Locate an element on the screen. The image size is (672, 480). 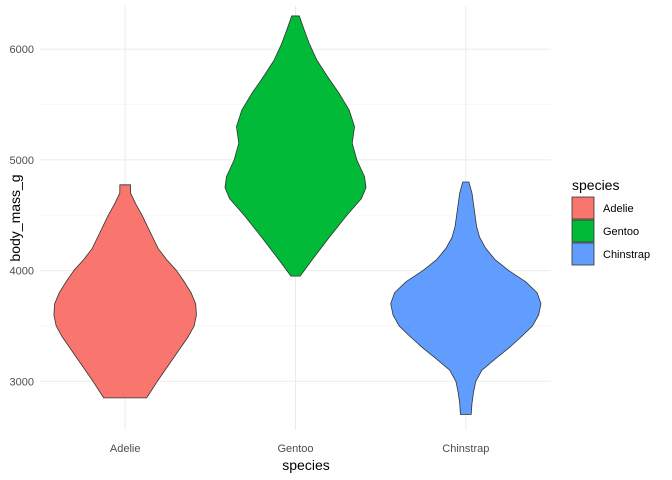
y-tick-label: 6000 is located at coordinates (22, 50).